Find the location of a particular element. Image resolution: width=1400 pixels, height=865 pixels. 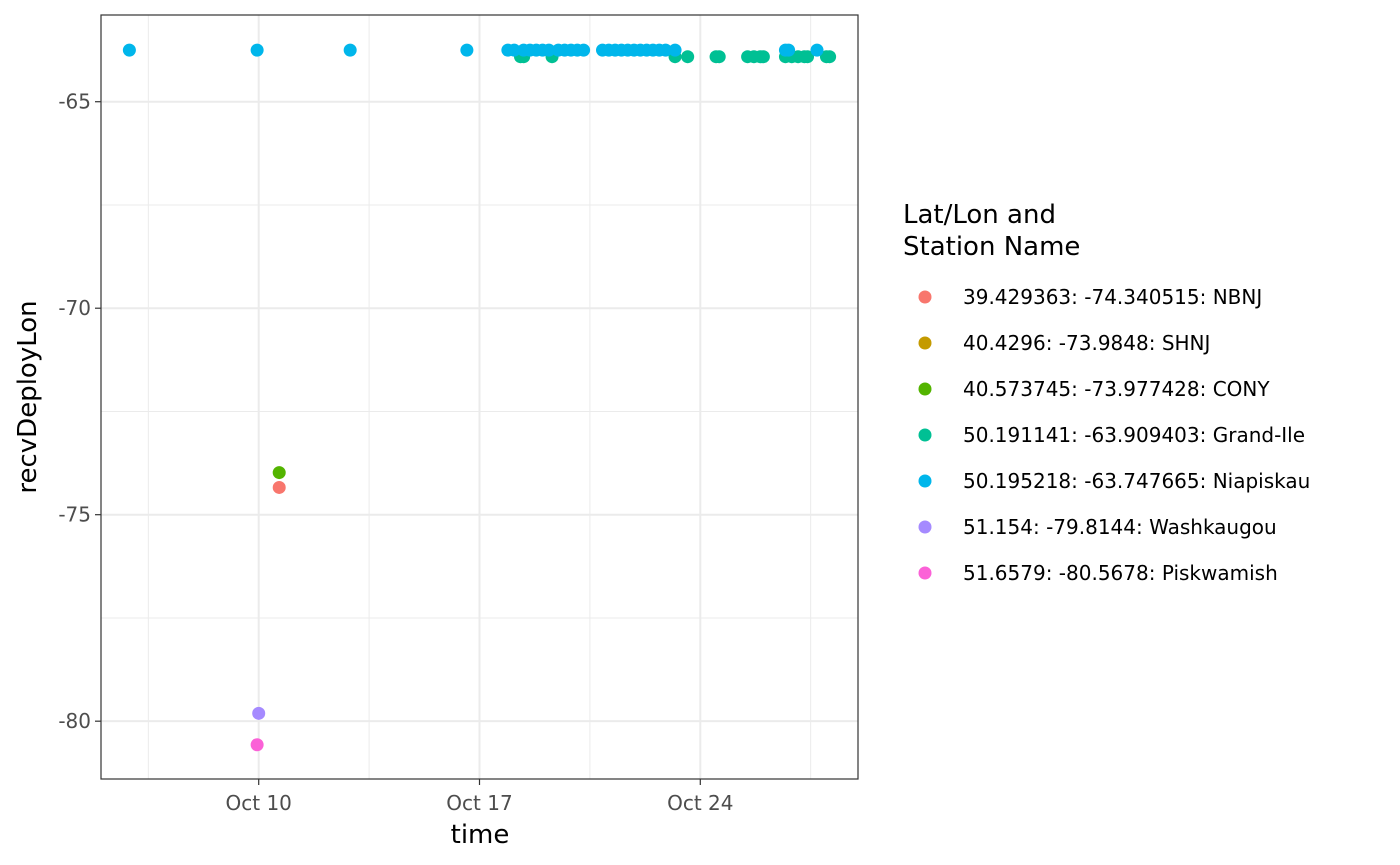

legend-title-line-1: Lat/Lon and is located at coordinates (979, 215).